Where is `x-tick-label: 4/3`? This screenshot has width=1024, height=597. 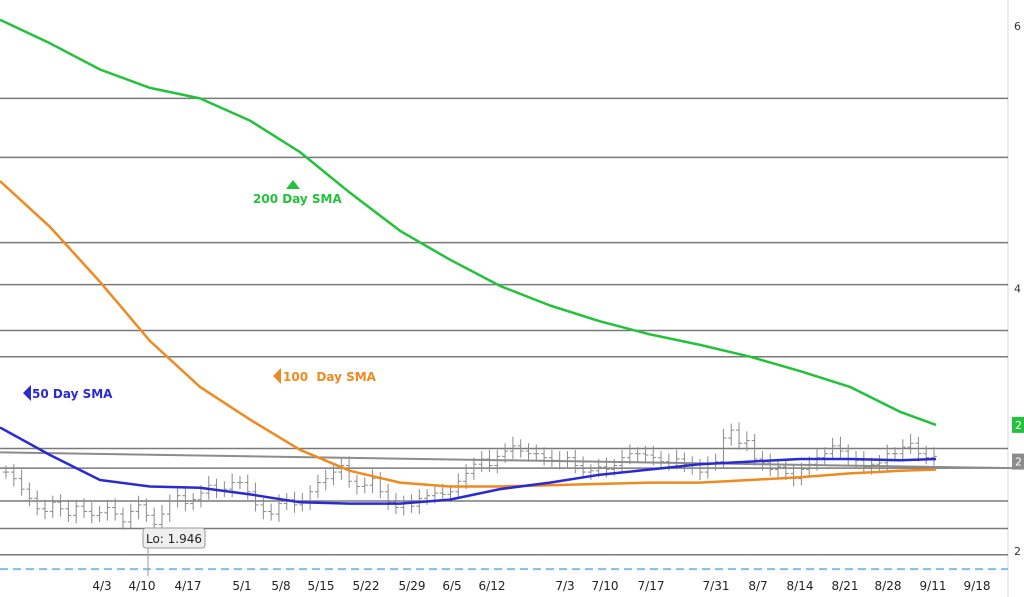
x-tick-label: 4/3 is located at coordinates (101, 586).